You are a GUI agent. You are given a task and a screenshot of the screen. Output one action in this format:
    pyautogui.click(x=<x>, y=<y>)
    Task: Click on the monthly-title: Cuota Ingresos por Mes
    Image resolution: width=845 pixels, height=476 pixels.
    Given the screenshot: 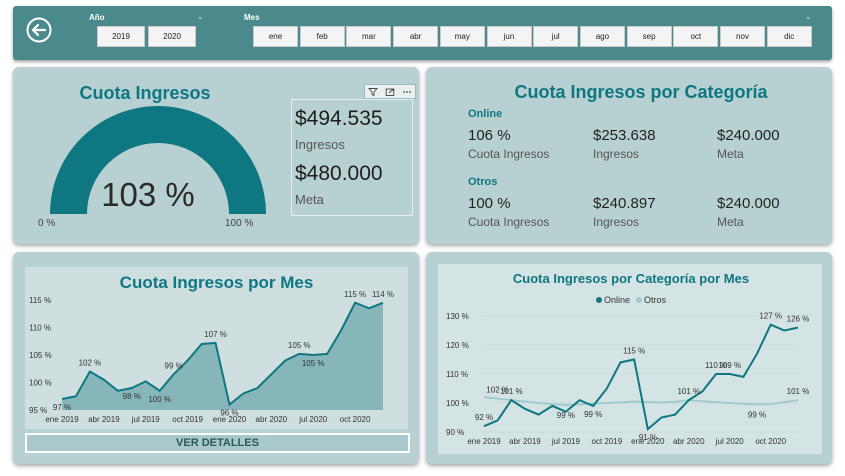 What is the action you would take?
    pyautogui.click(x=216, y=282)
    